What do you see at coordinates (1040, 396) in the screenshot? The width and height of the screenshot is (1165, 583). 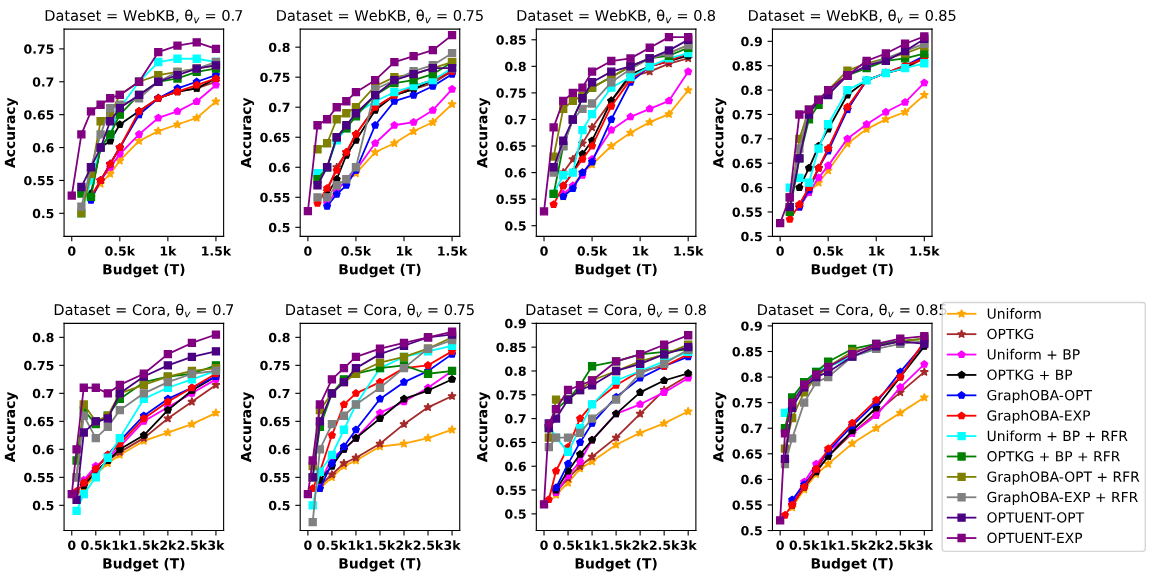 I see `legend-label: GraphOBA-OPT` at bounding box center [1040, 396].